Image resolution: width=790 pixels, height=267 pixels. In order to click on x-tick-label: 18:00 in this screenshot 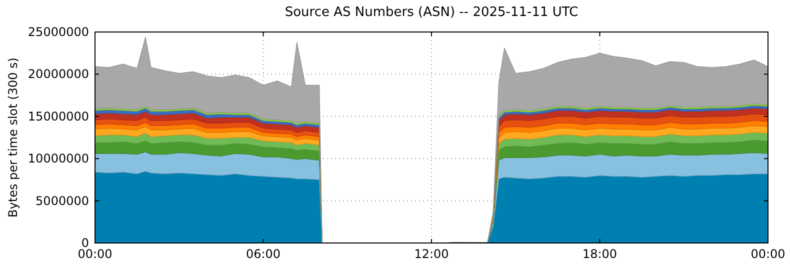, I will do `click(600, 254)`.